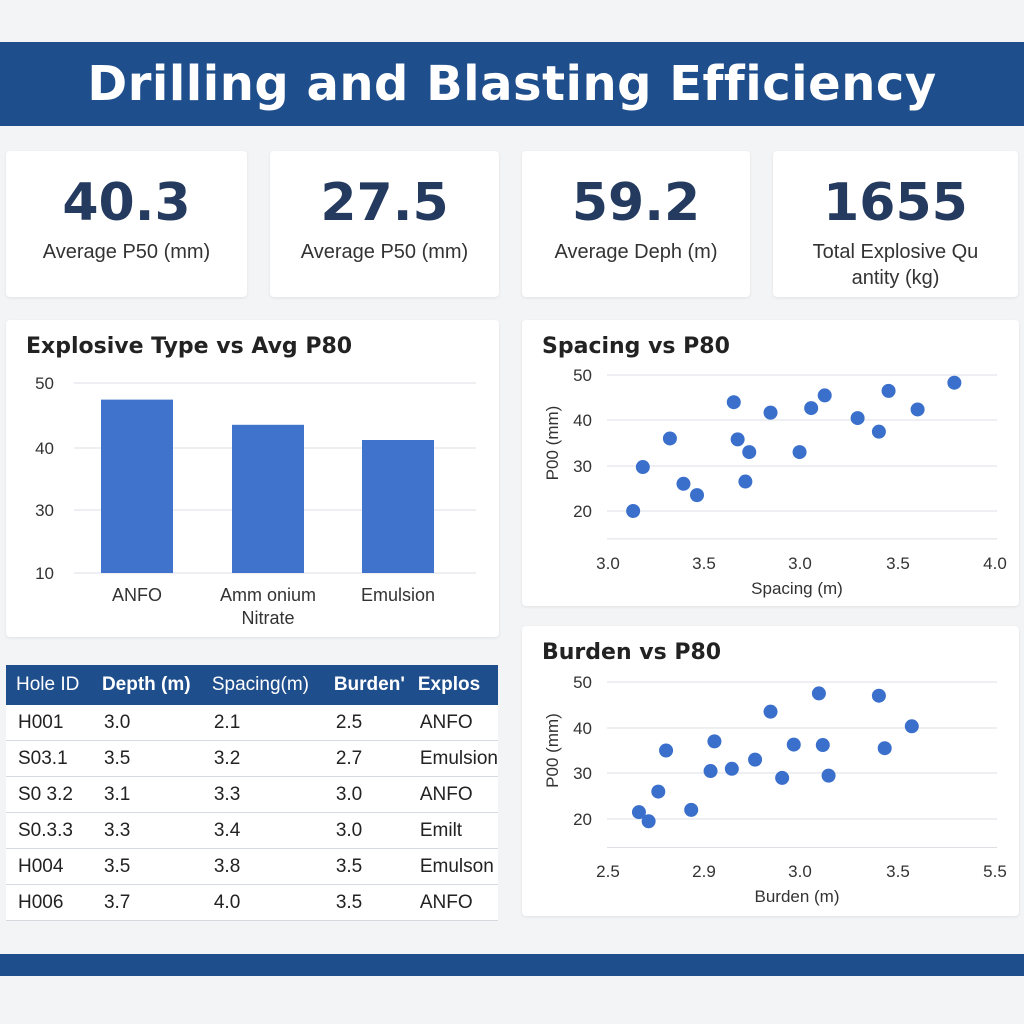  I want to click on x-axis-label: Burden (m), so click(796, 896).